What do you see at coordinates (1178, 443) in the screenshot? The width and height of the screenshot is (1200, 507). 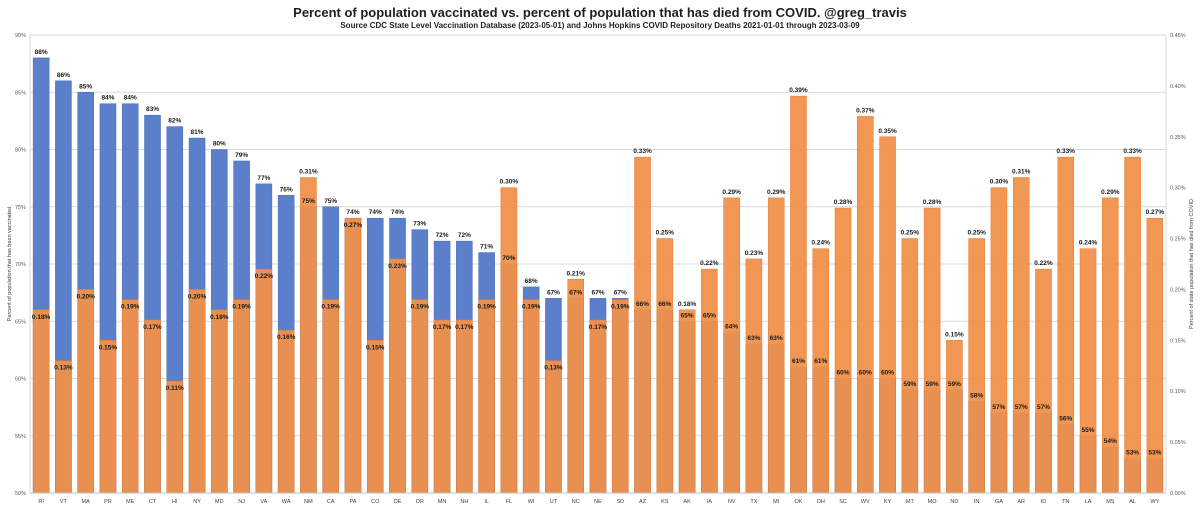 I see `y-tick-label-right: 0.05%` at bounding box center [1178, 443].